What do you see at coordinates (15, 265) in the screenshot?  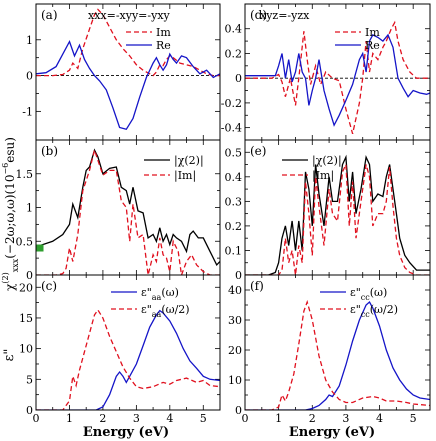 I see `ylabel-chi-sub: xxx` at bounding box center [15, 265].